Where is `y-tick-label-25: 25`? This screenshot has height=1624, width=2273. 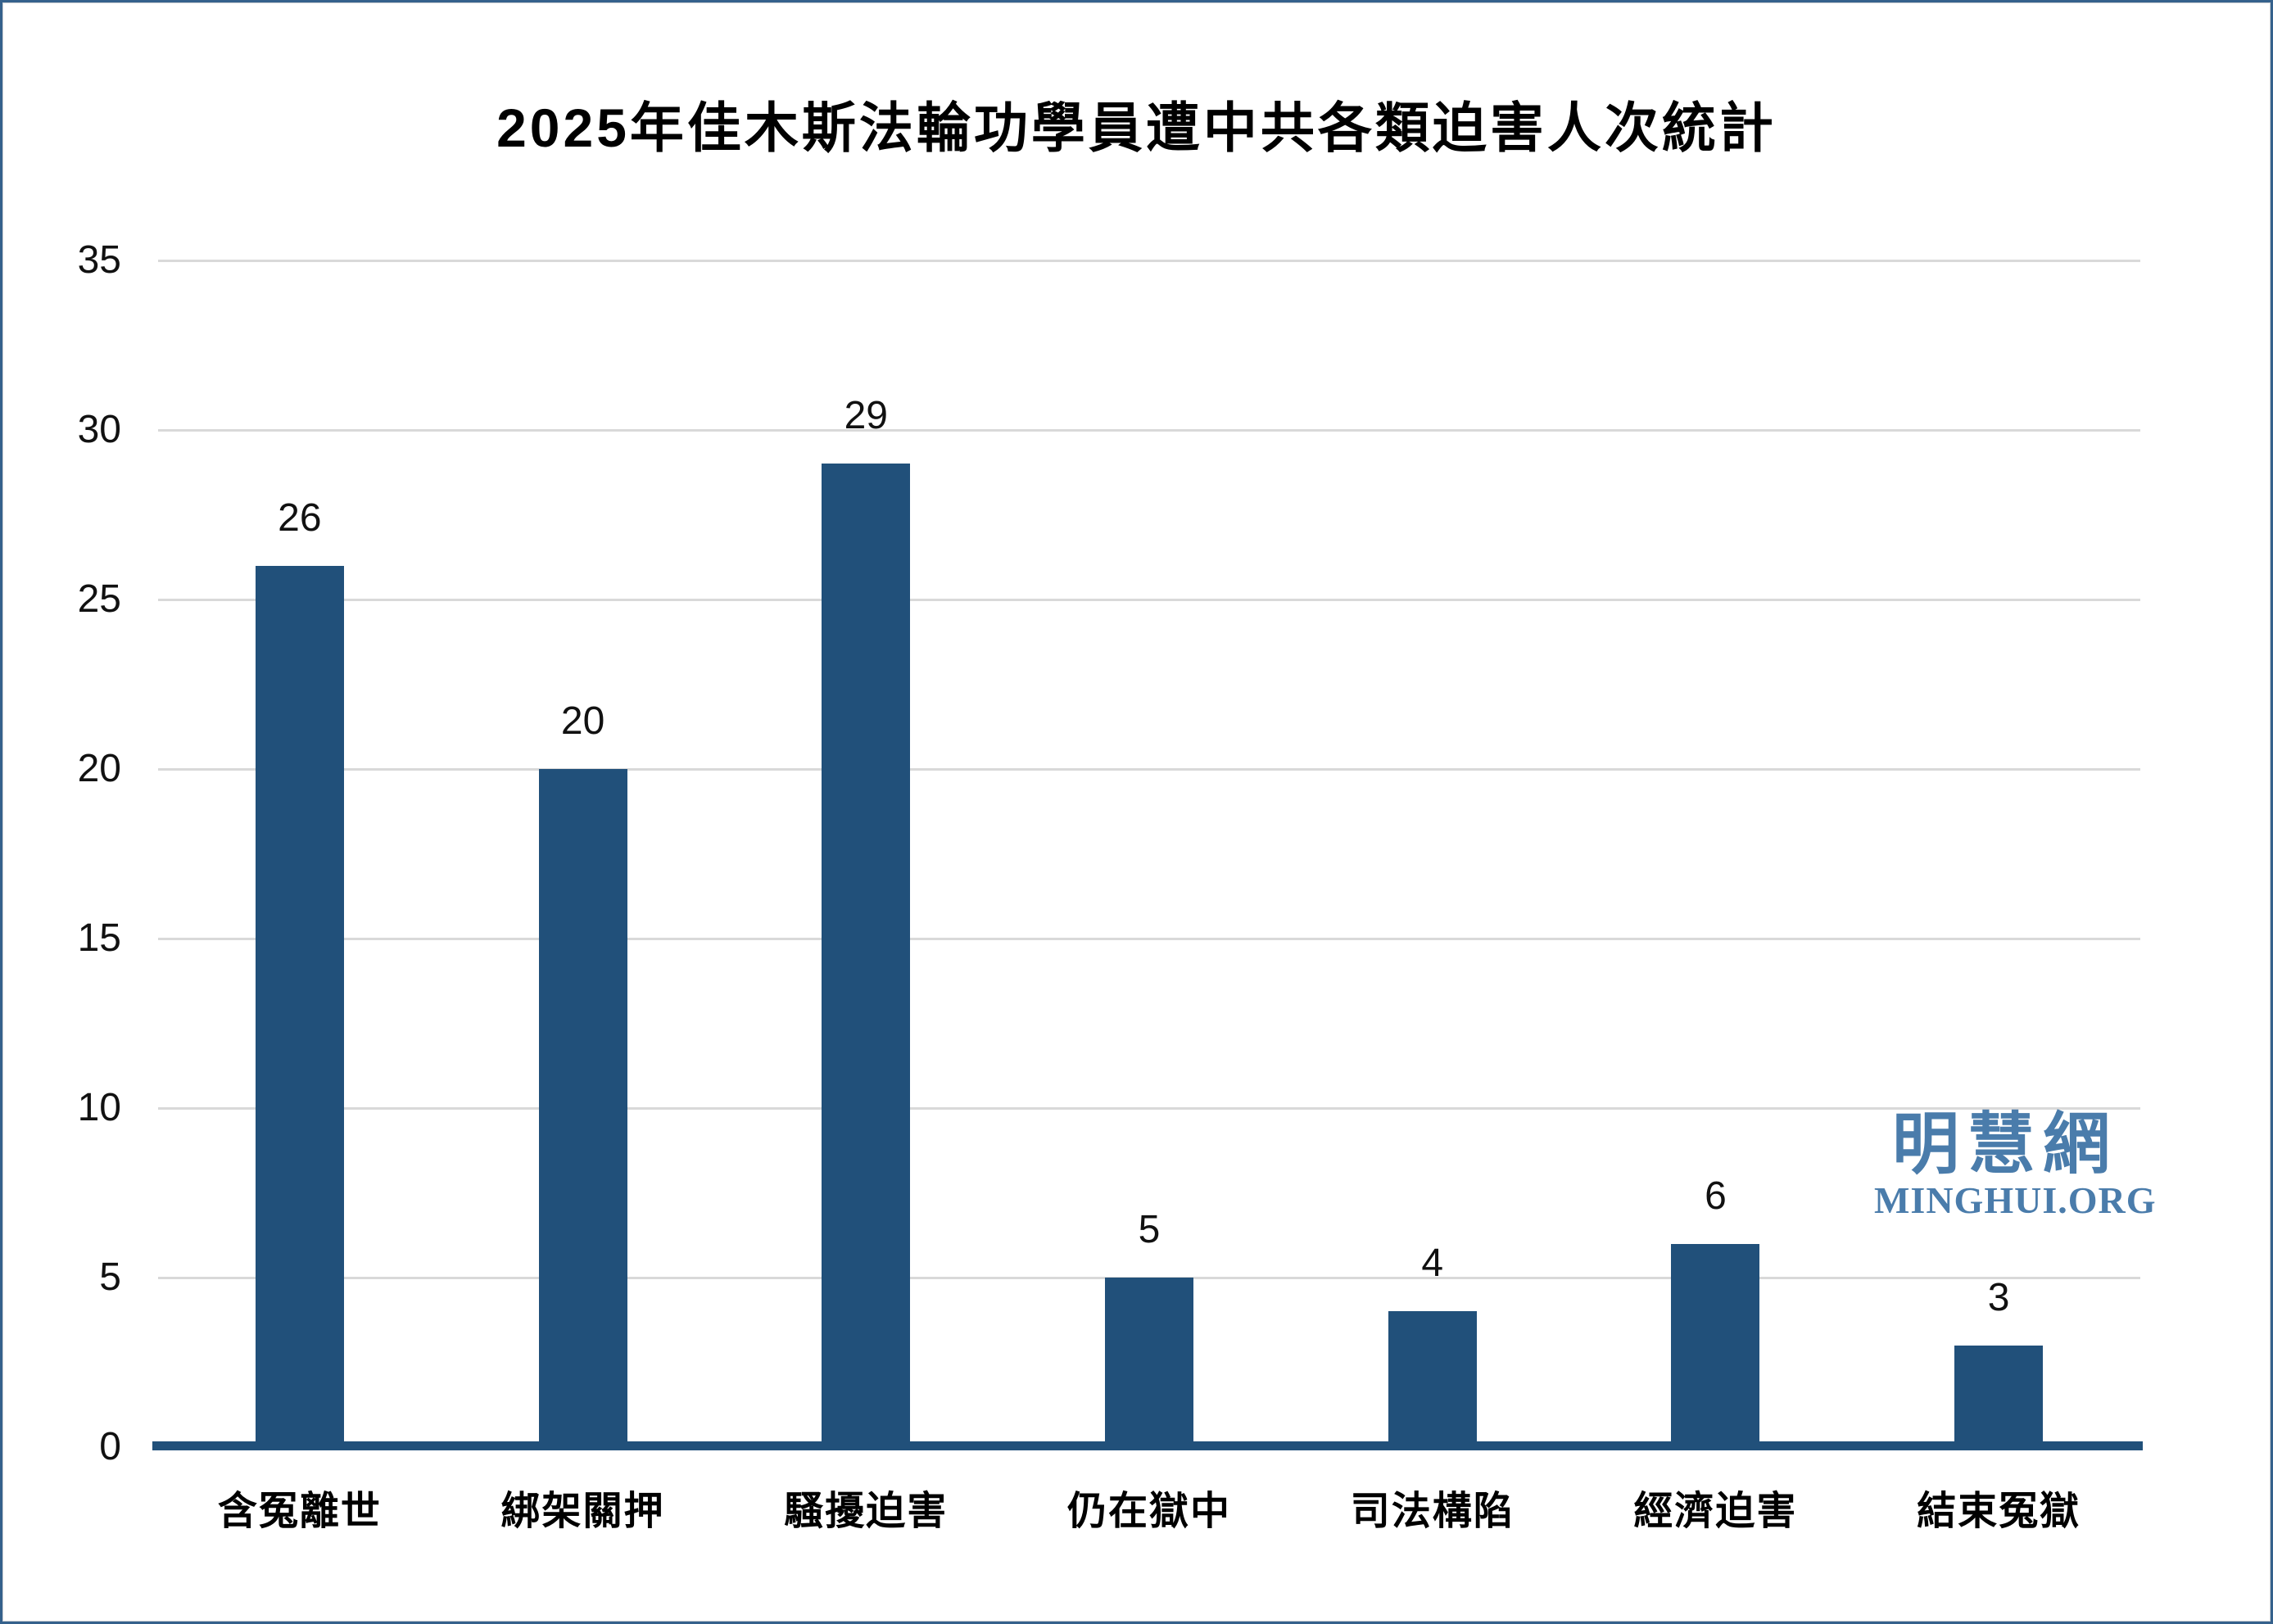 y-tick-label-25: 25 is located at coordinates (99, 599).